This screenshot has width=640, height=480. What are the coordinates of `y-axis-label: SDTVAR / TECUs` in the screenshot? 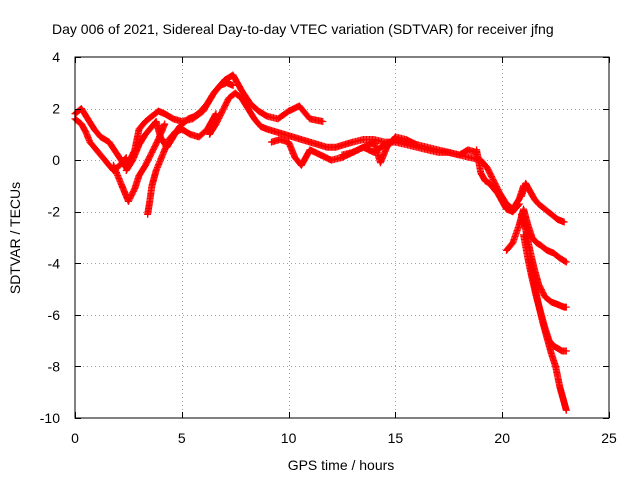 It's located at (15, 238).